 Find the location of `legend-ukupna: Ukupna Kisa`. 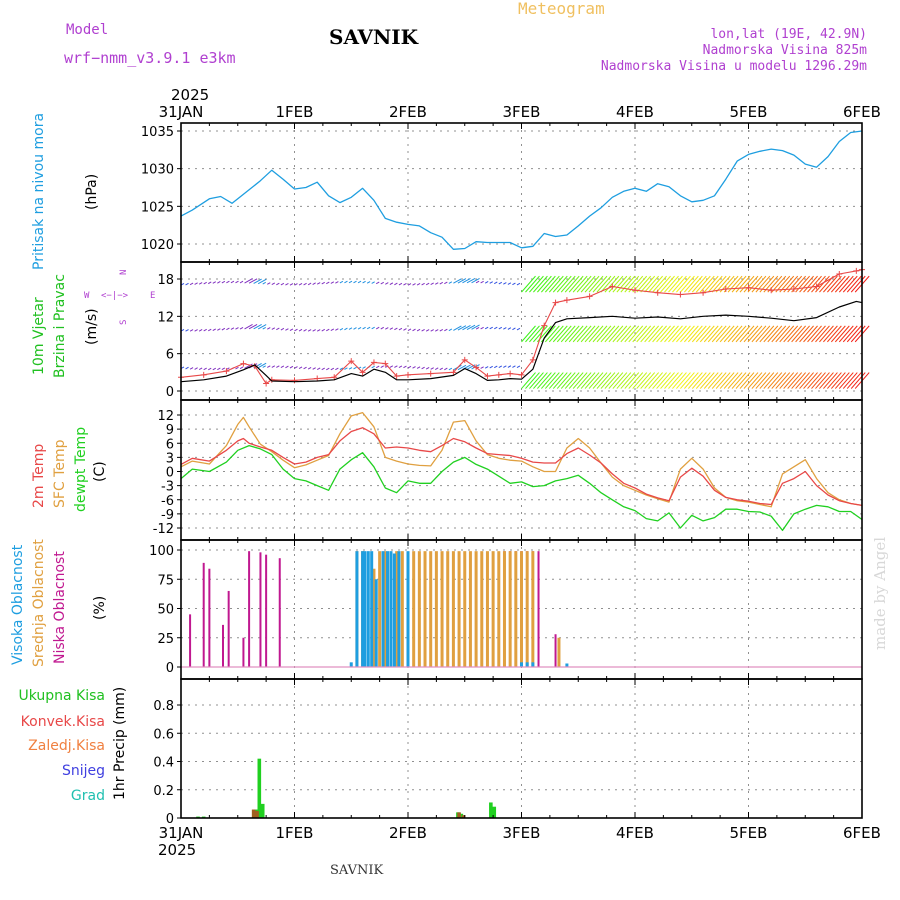

legend-ukupna: Ukupna Kisa is located at coordinates (61, 696).